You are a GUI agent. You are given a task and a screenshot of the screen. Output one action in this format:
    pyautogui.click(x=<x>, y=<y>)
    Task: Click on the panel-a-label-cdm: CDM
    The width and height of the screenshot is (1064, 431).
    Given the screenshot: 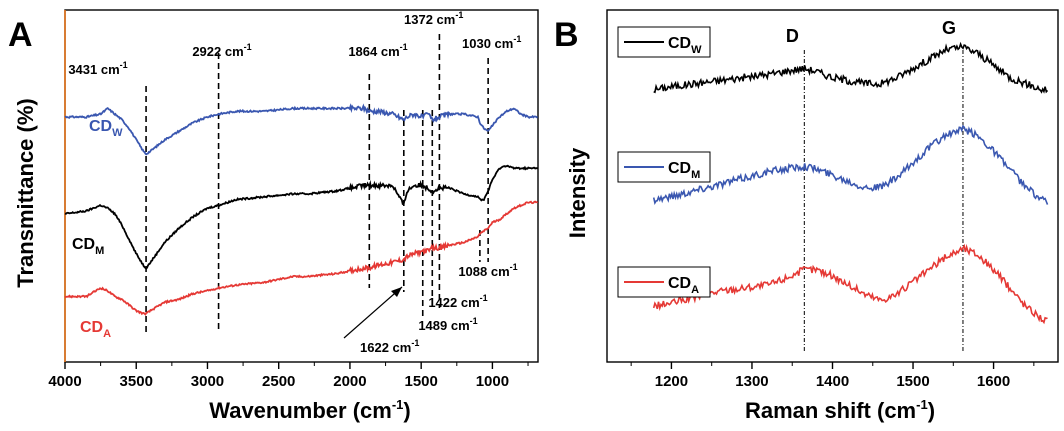 What is the action you would take?
    pyautogui.click(x=88, y=246)
    